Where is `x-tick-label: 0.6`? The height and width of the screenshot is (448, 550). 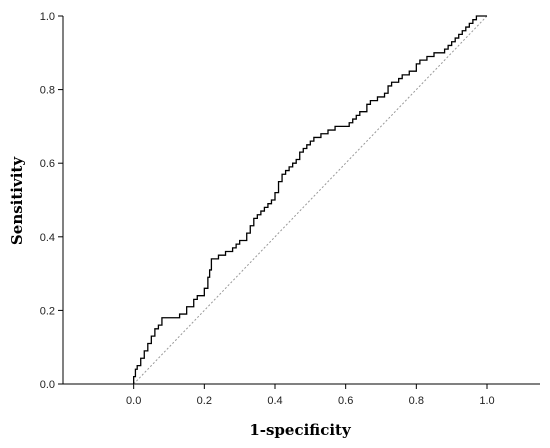 x-tick-label: 0.6 is located at coordinates (345, 401).